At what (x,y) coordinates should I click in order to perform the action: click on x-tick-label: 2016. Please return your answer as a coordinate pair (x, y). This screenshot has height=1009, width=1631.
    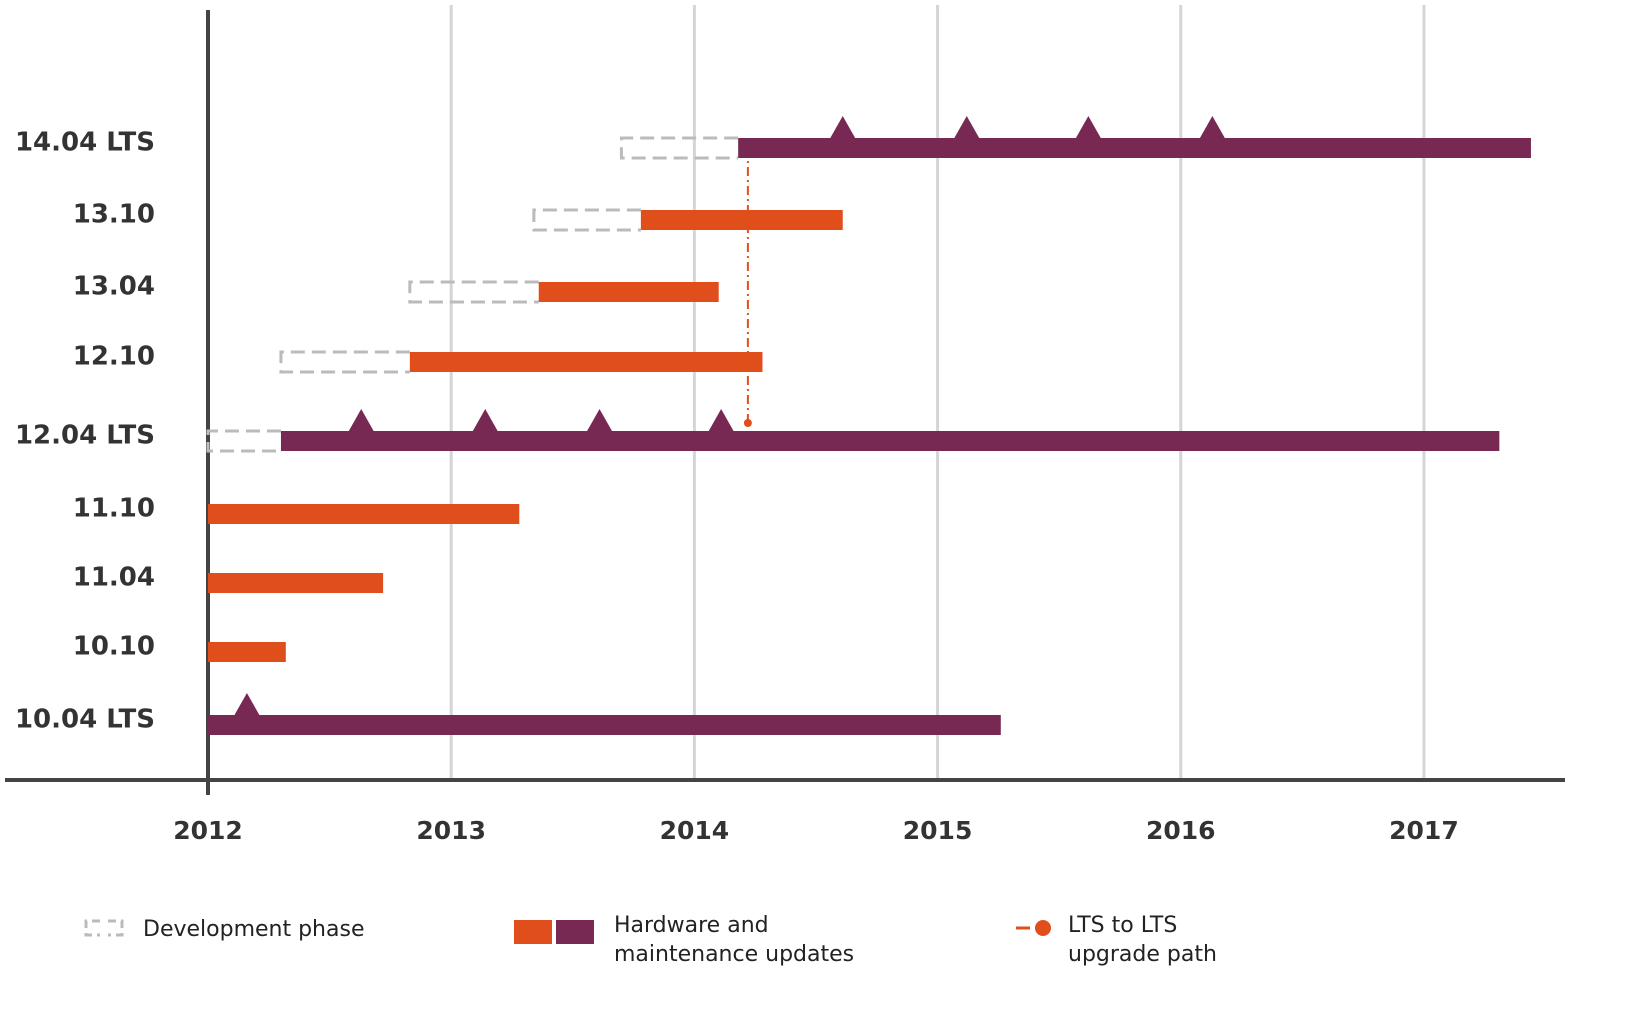
    Looking at the image, I should click on (1181, 830).